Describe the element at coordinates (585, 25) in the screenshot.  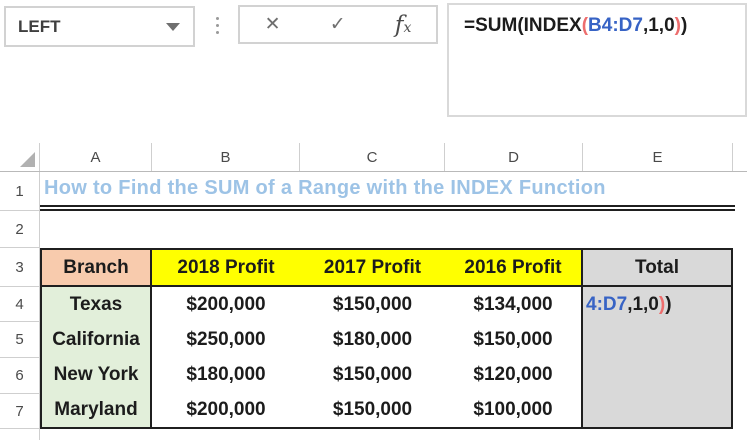
I see `formula-token-open-paren: (` at that location.